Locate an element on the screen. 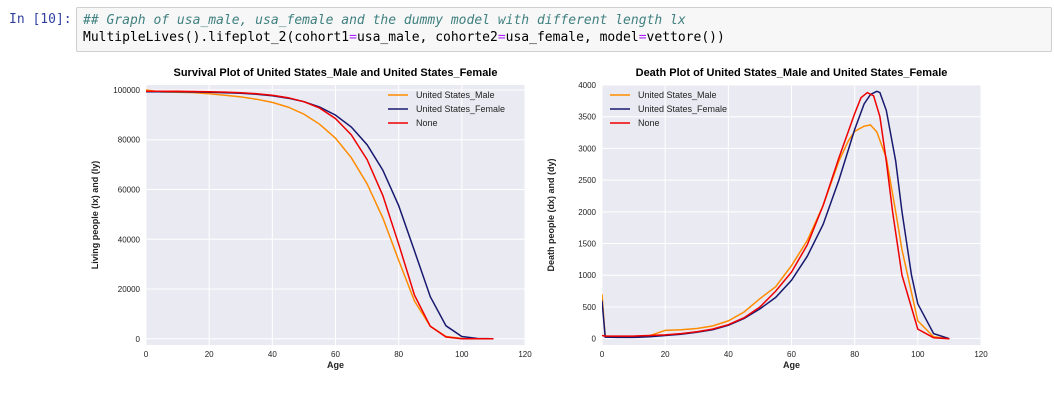  y-tick-label: 100000 is located at coordinates (126, 90).